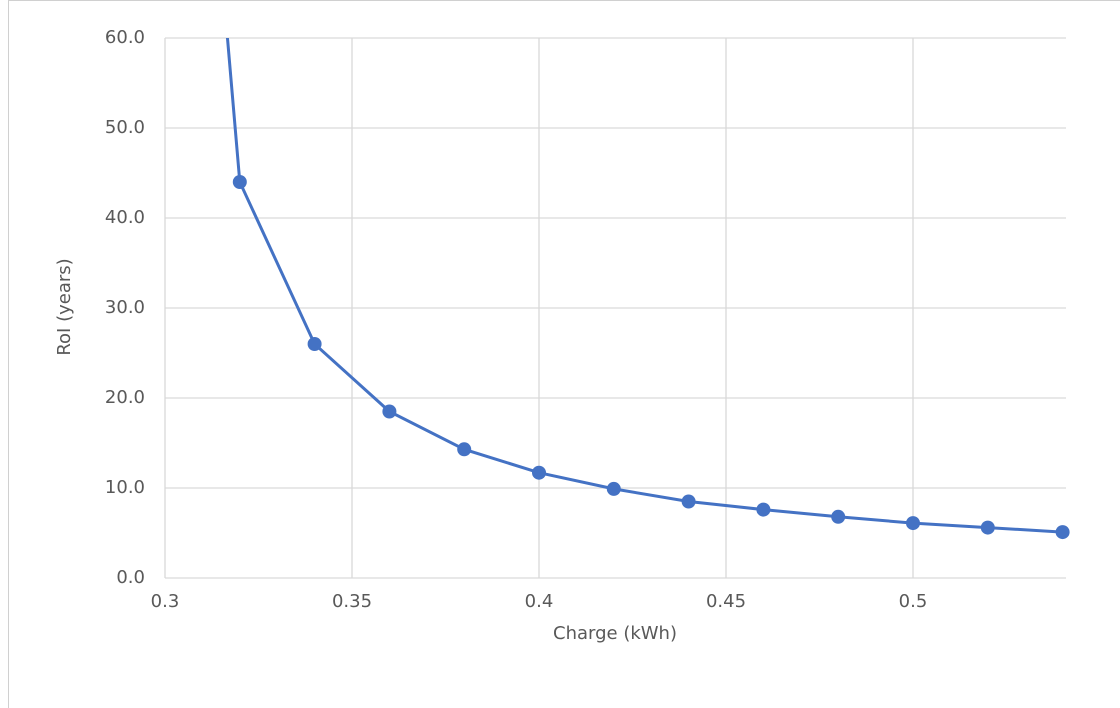 The height and width of the screenshot is (708, 1120). What do you see at coordinates (165, 601) in the screenshot?
I see `x-tick-label: 0.3` at bounding box center [165, 601].